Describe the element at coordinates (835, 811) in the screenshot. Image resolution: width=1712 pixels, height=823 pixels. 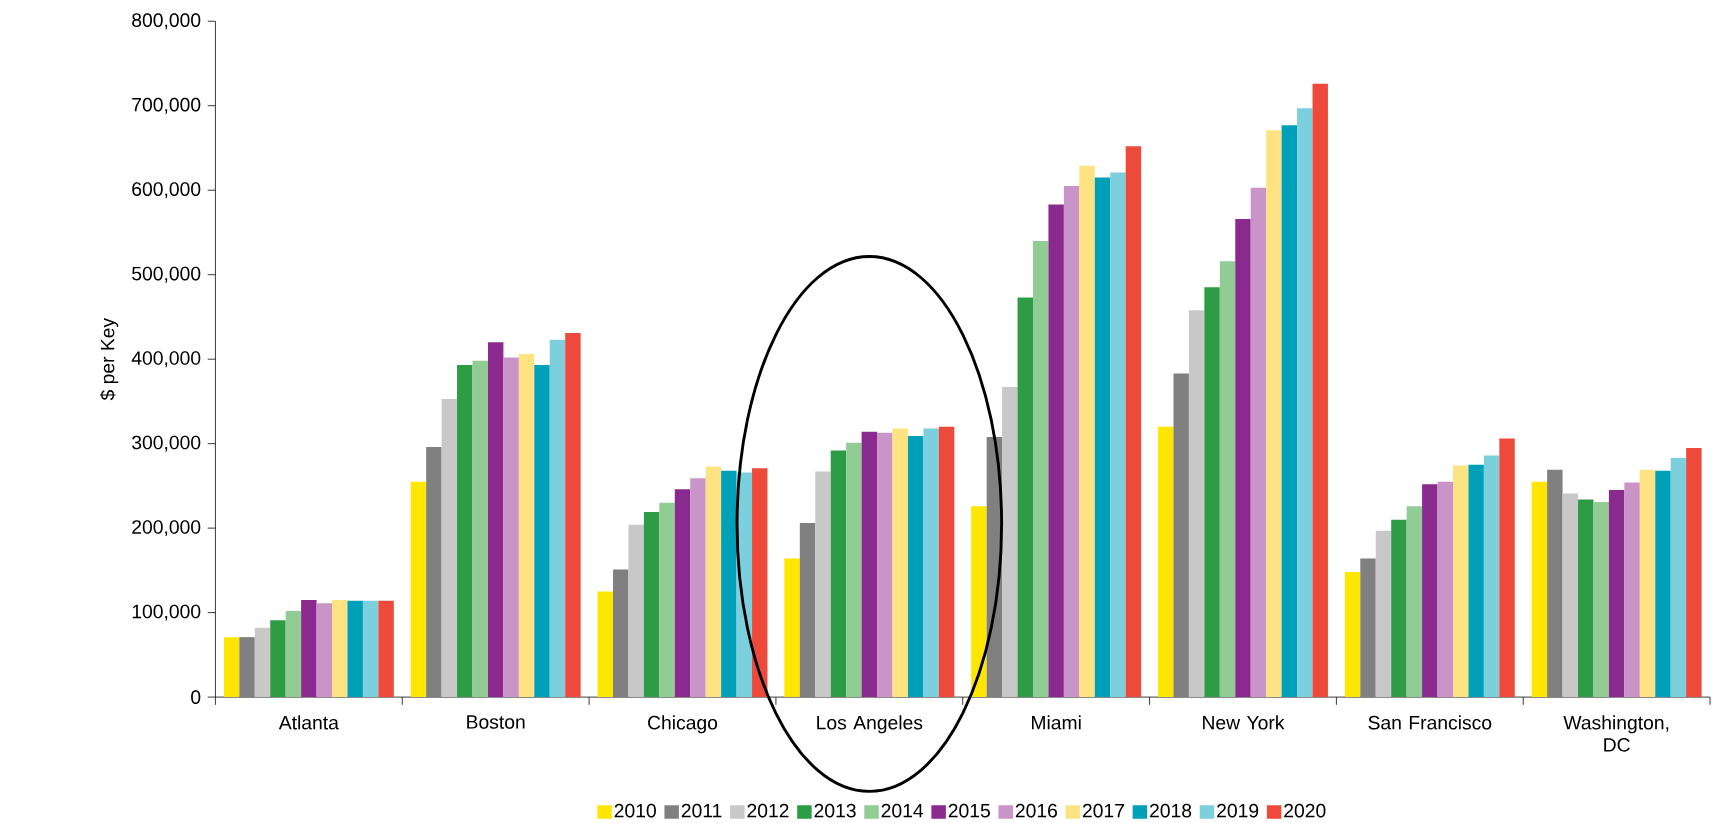
I see `legend-label: 2013` at that location.